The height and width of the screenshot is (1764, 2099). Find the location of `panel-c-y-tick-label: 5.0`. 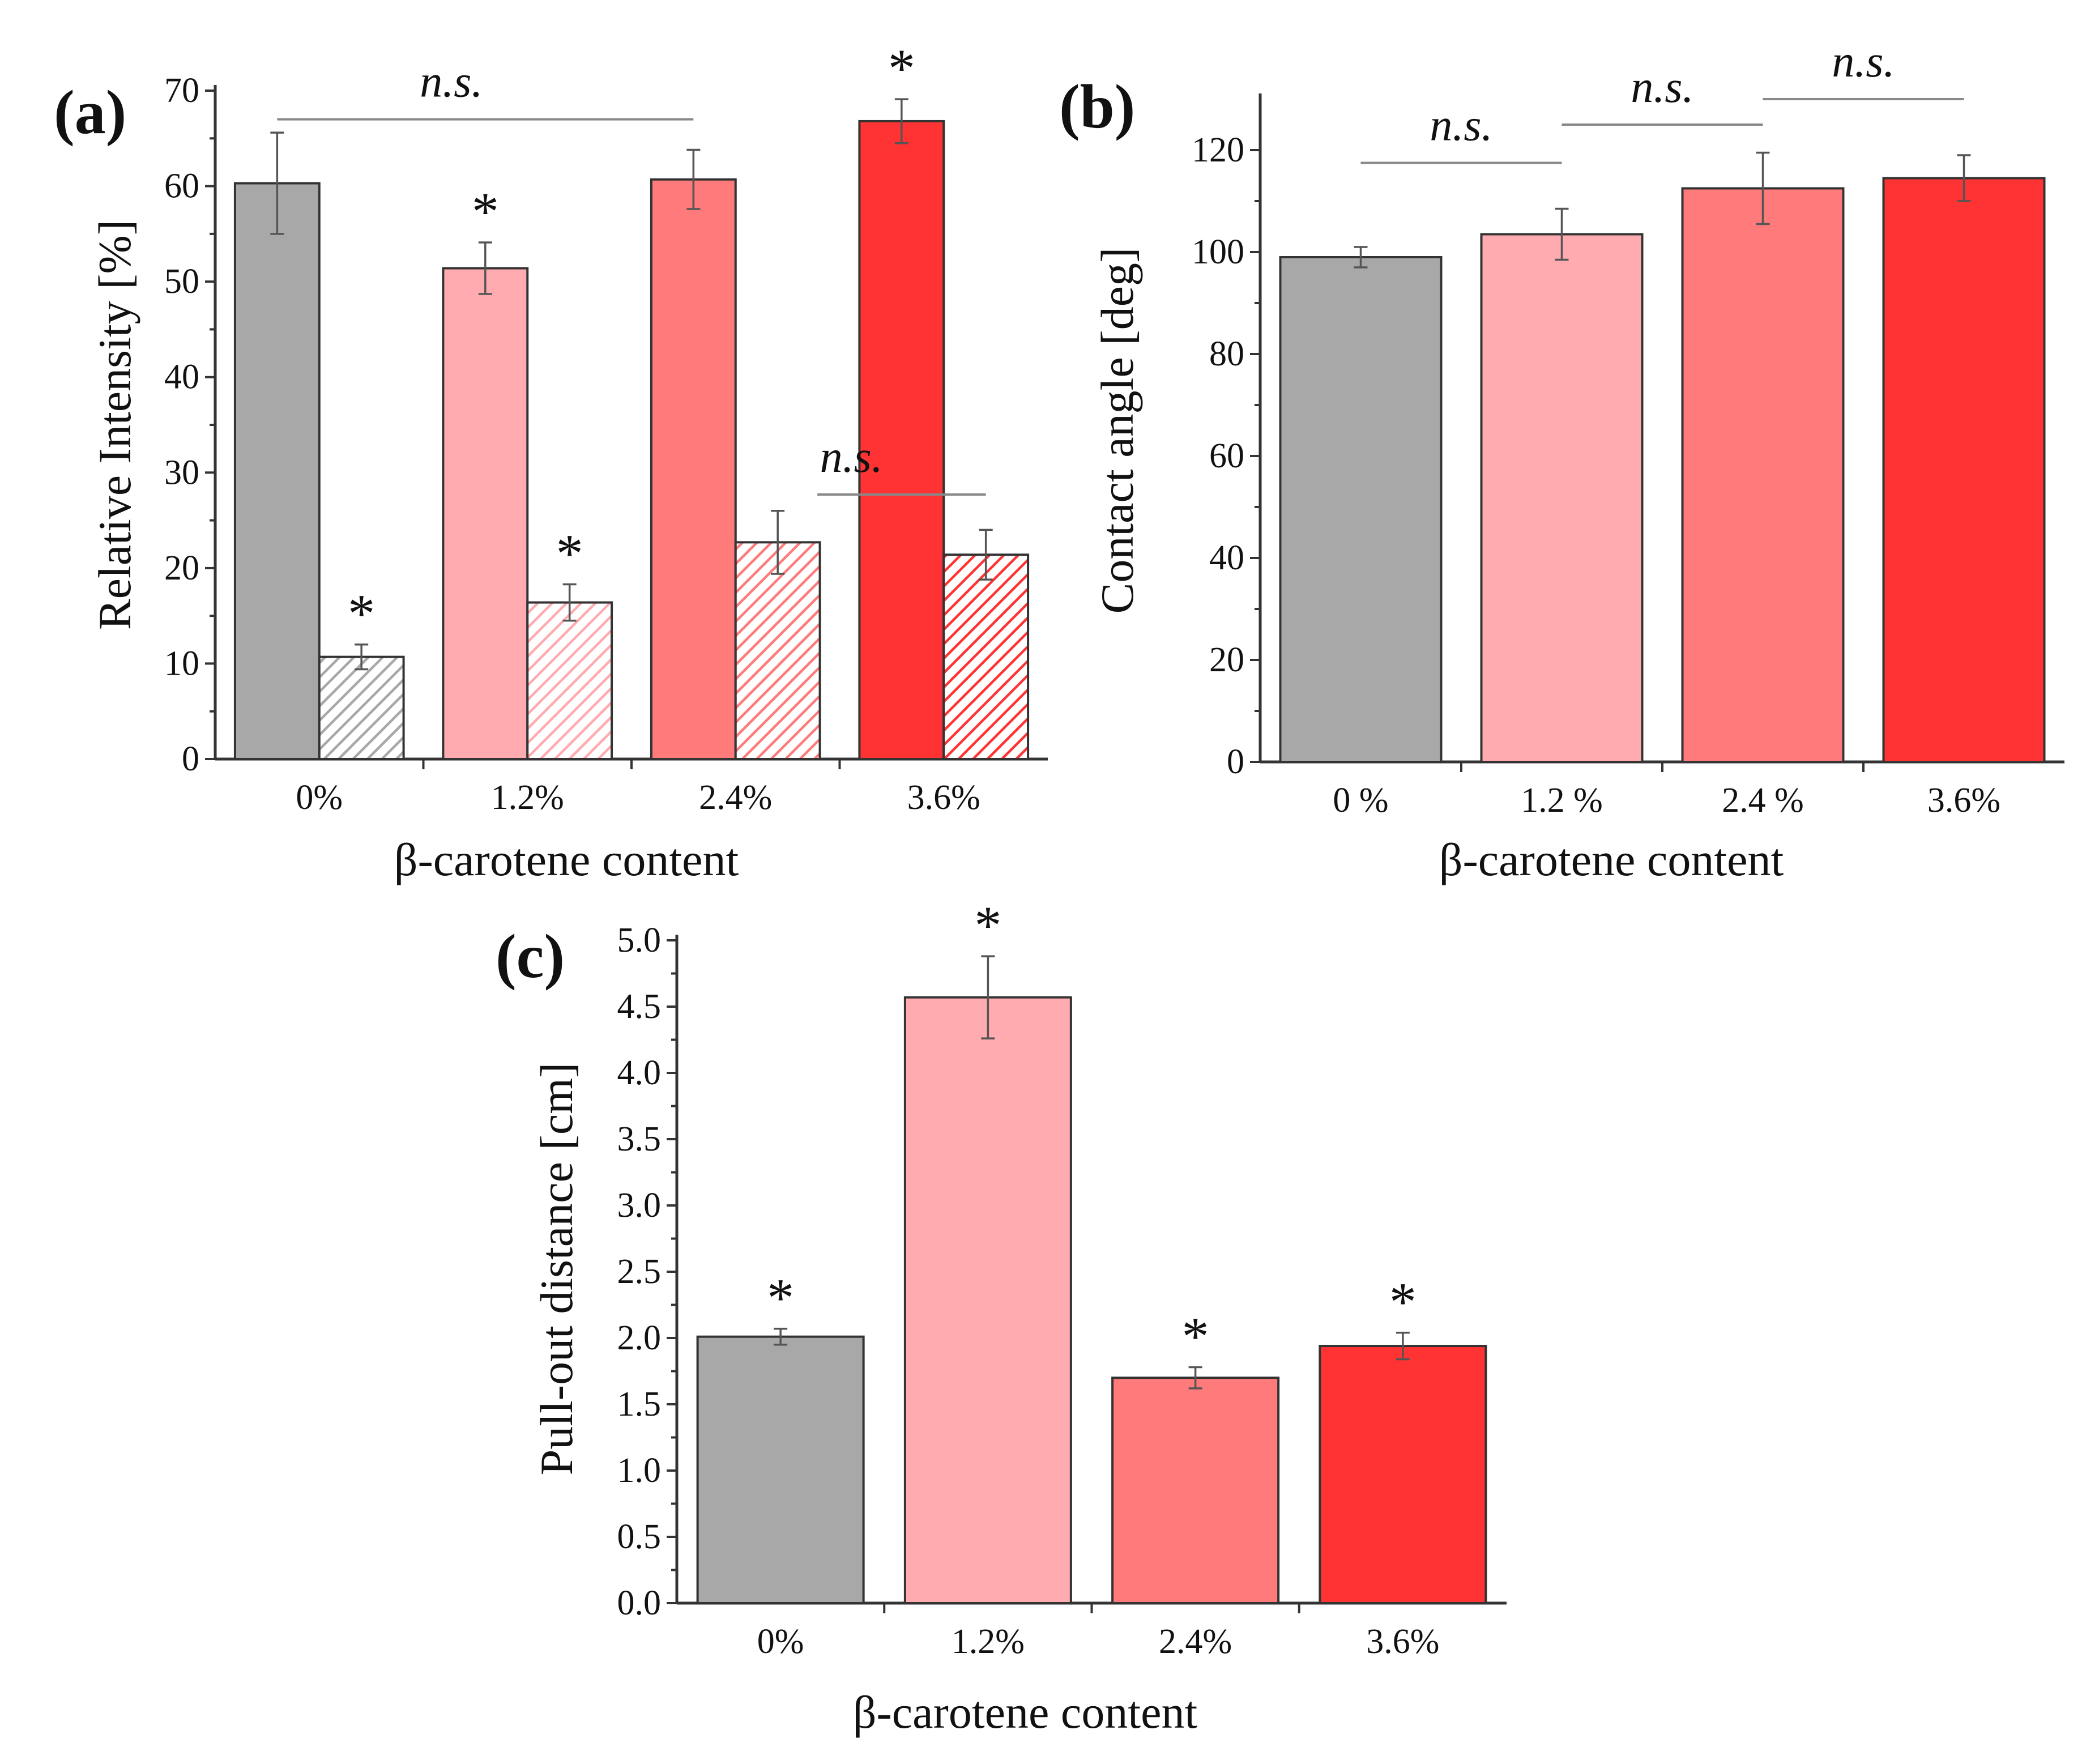

panel-c-y-tick-label: 5.0 is located at coordinates (639, 941).